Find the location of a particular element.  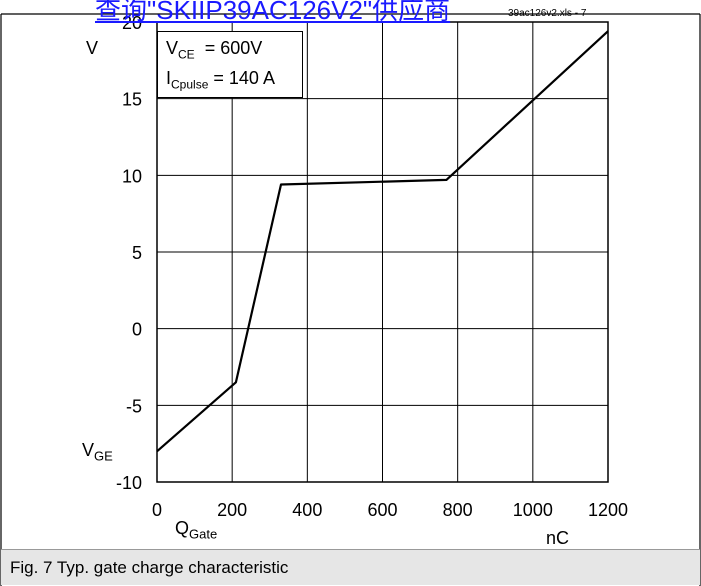

x-tick-label: 1200 is located at coordinates (608, 510).